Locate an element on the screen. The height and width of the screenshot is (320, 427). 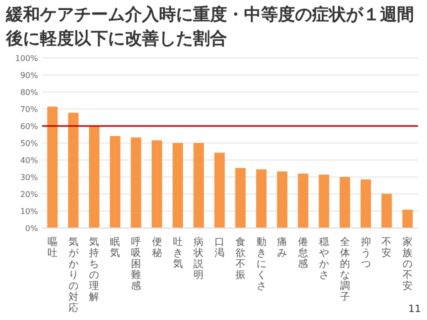
x-tick-label: 気持ちの理解 is located at coordinates (94, 270).